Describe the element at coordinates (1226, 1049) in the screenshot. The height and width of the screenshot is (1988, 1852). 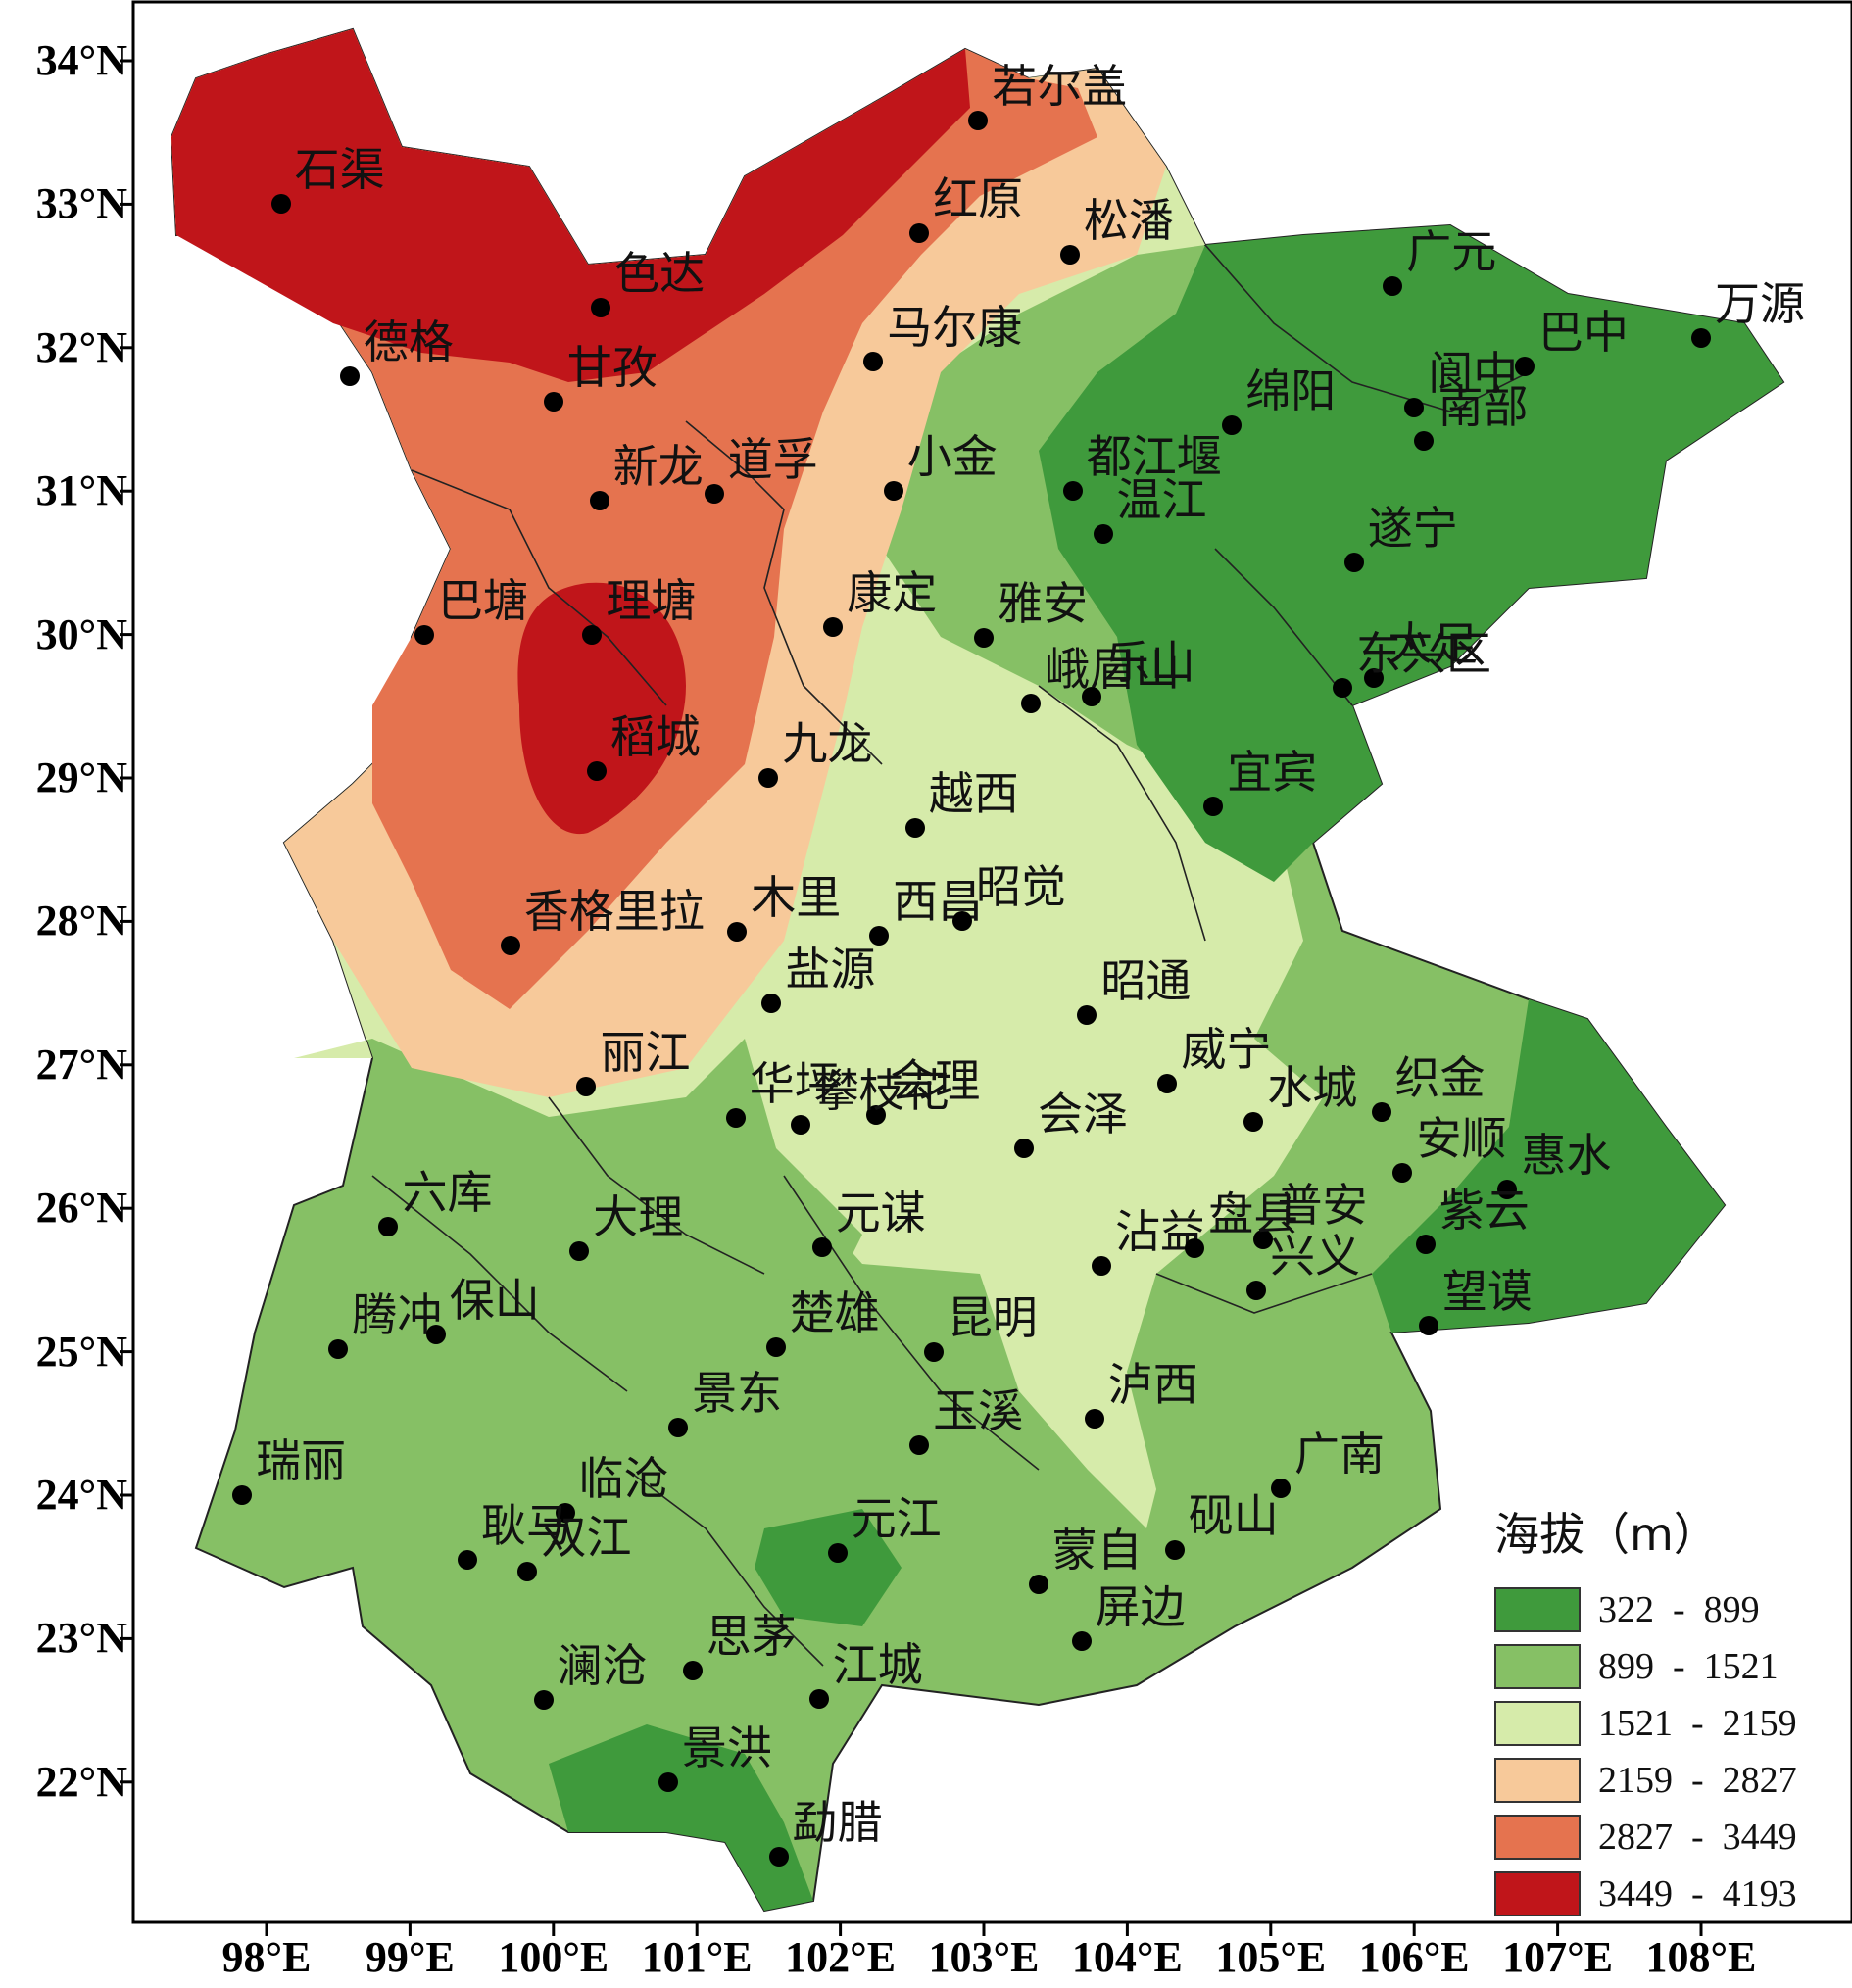
I see `station-label: 威宁` at that location.